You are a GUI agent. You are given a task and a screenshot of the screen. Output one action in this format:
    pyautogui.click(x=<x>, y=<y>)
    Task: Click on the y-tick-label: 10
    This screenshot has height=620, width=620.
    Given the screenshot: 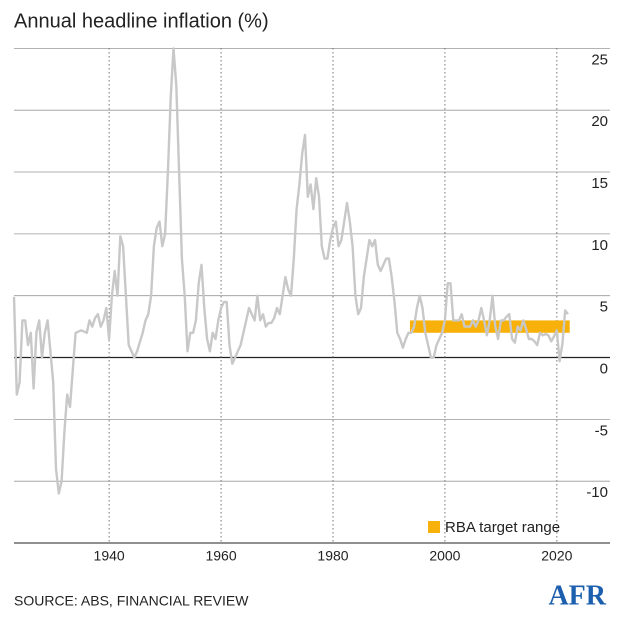 What is the action you would take?
    pyautogui.click(x=599, y=245)
    